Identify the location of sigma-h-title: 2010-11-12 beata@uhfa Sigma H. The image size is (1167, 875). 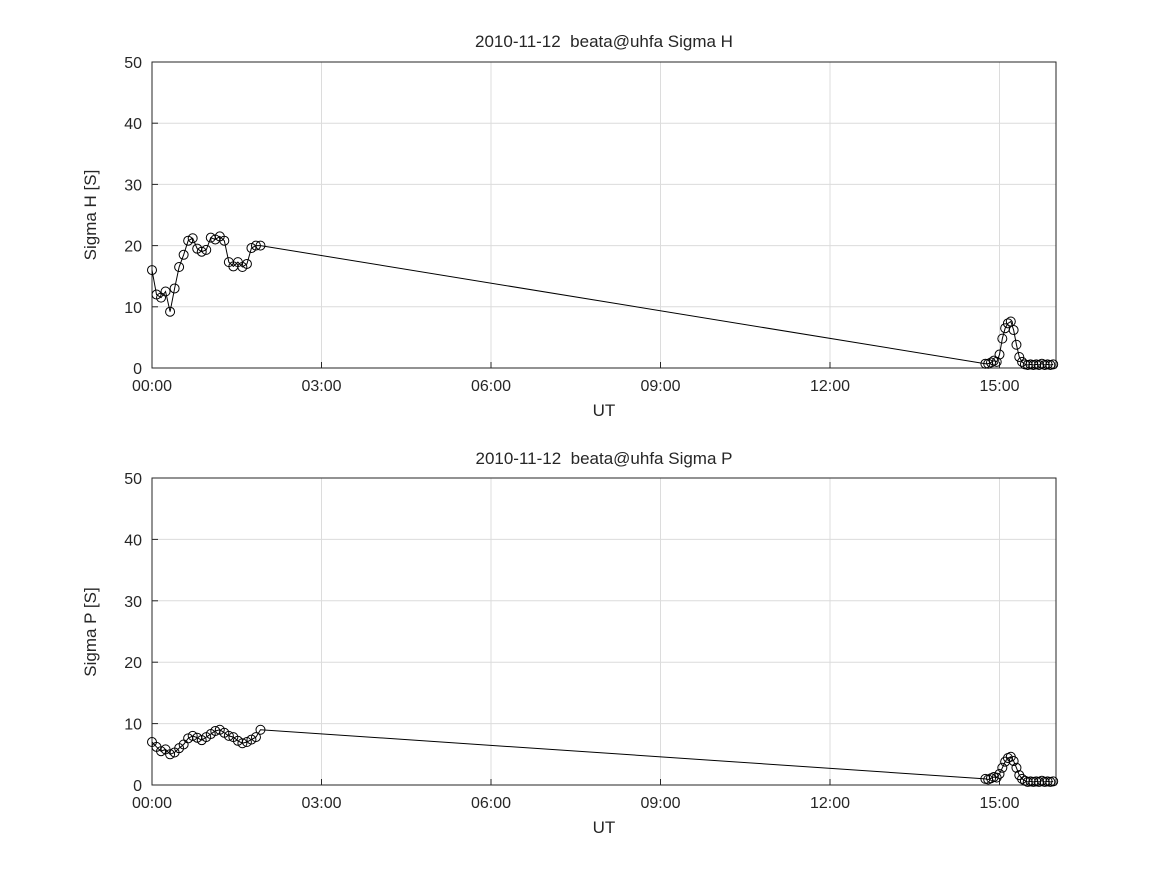
(604, 41).